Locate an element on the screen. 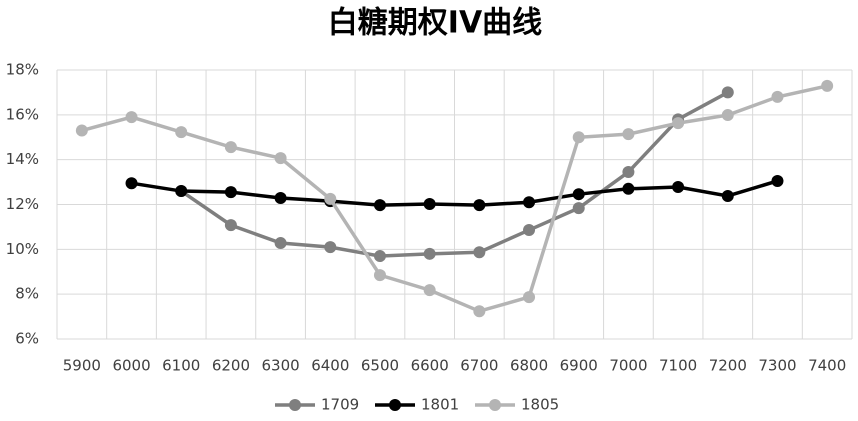 Image resolution: width=858 pixels, height=421 pixels. series-line is located at coordinates (454, 193).